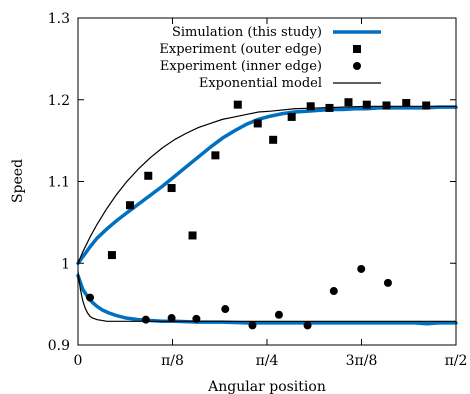 The image size is (470, 394). I want to click on exponential-model-line-lower, so click(267, 296).